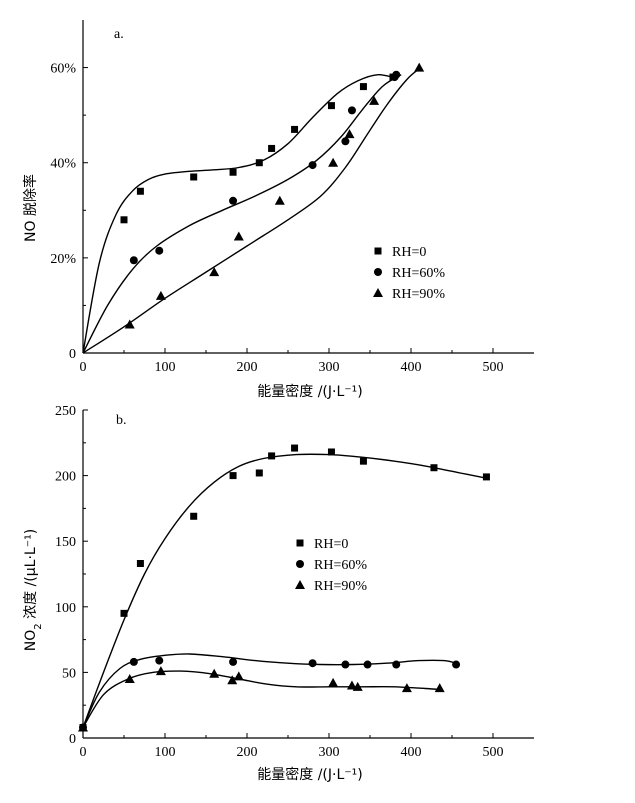 This screenshot has height=803, width=635. What do you see at coordinates (261, 699) in the screenshot?
I see `chart-b-series-2-curve` at bounding box center [261, 699].